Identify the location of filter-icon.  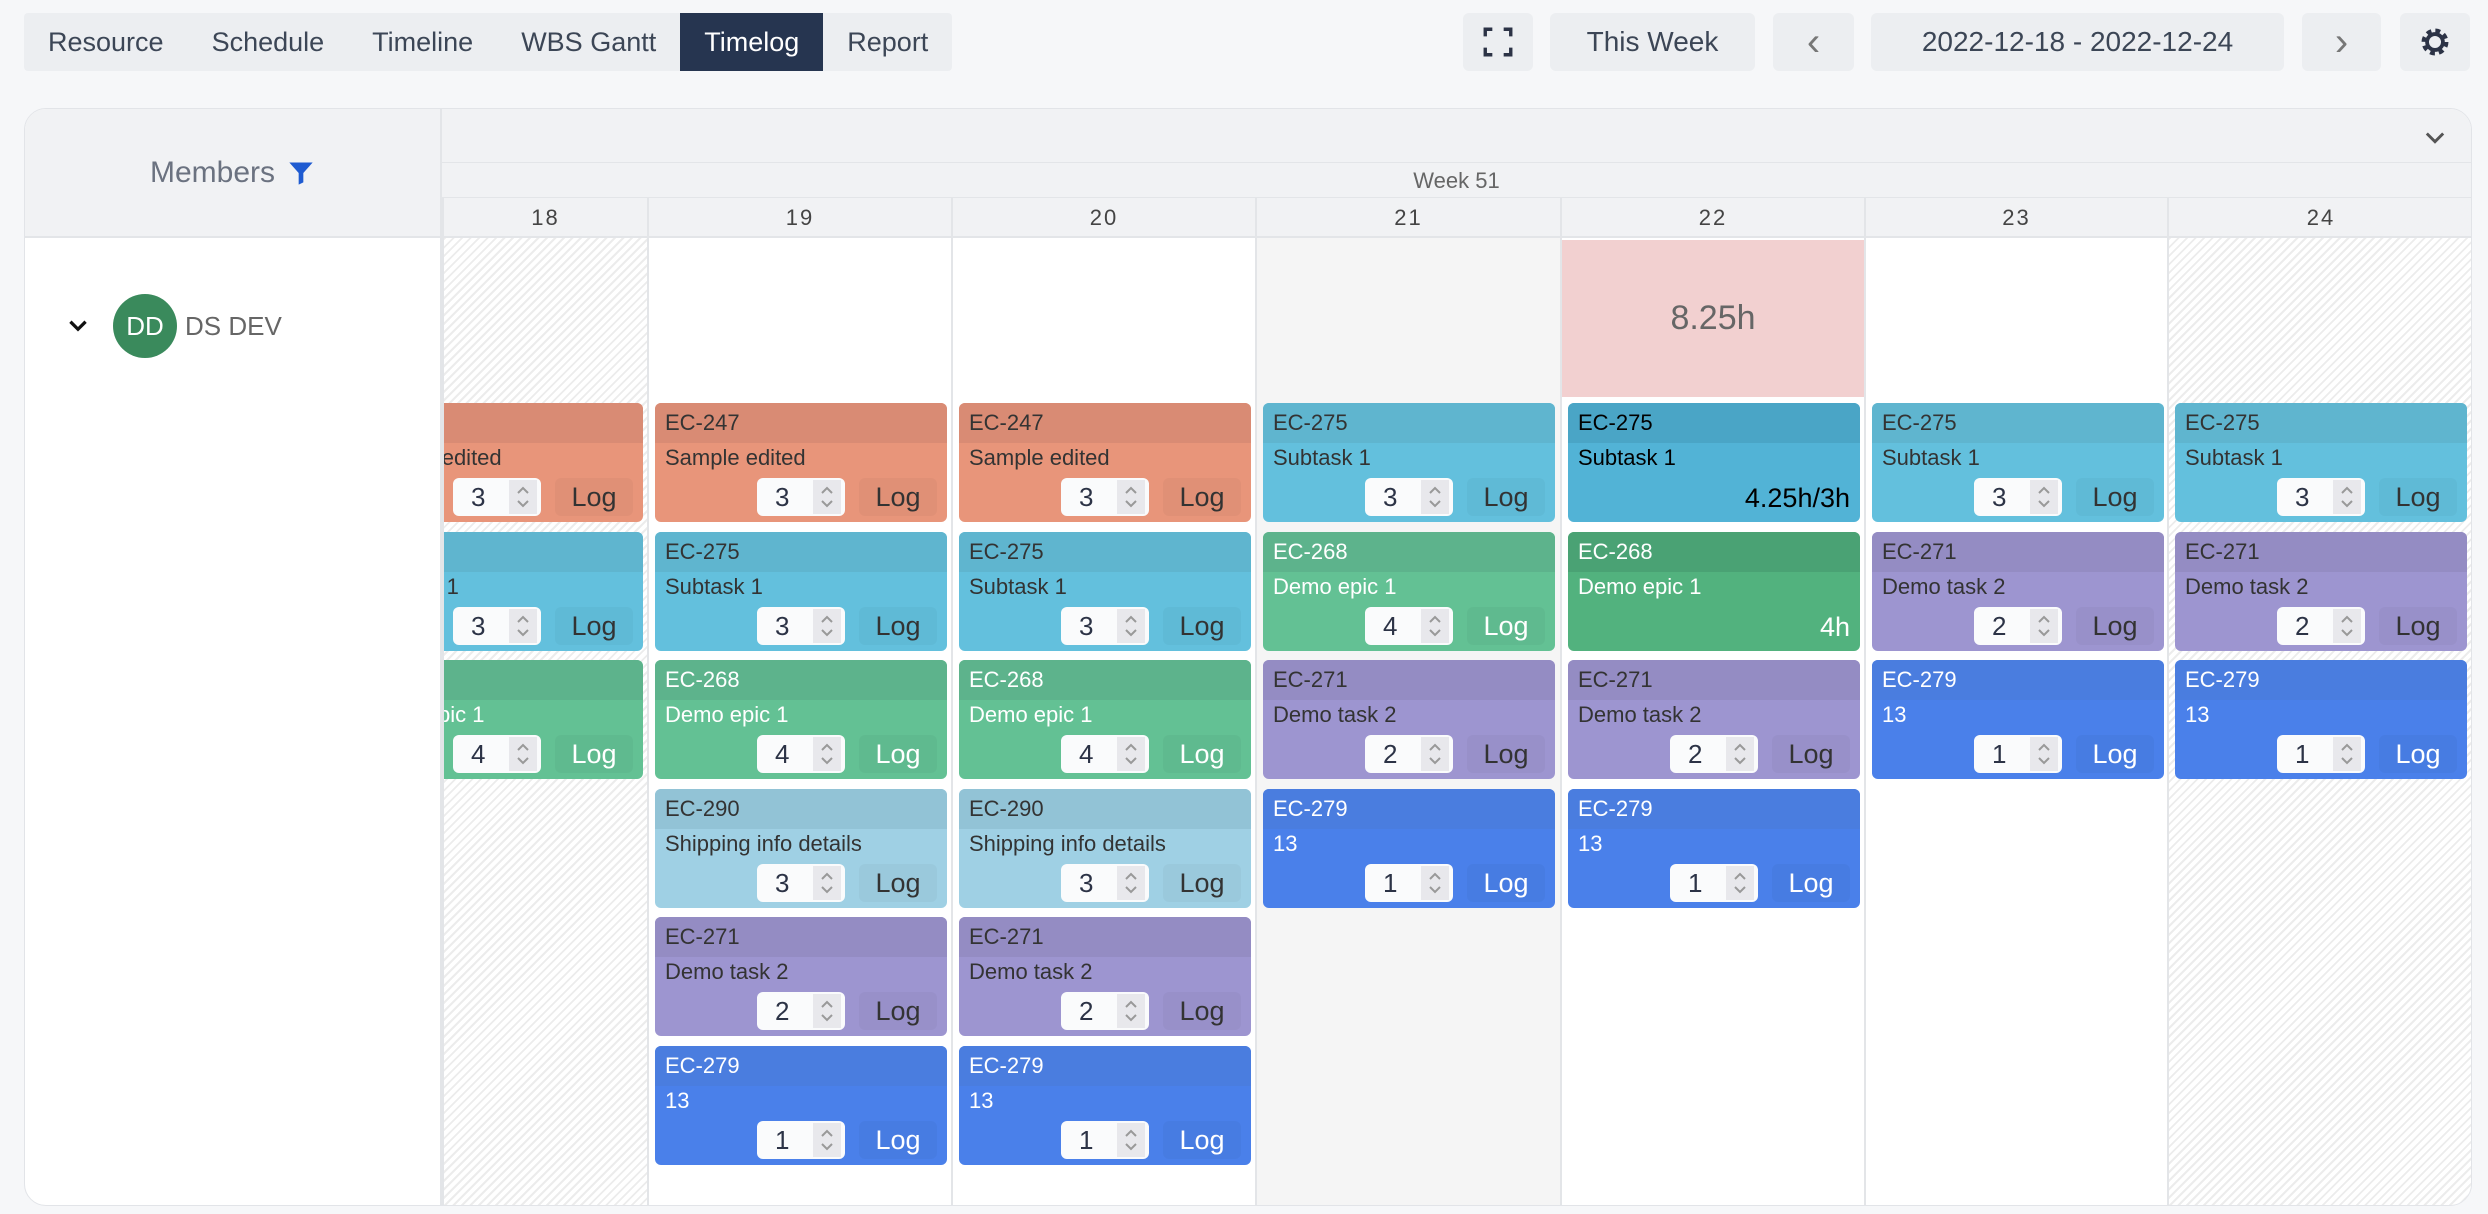
(301, 173).